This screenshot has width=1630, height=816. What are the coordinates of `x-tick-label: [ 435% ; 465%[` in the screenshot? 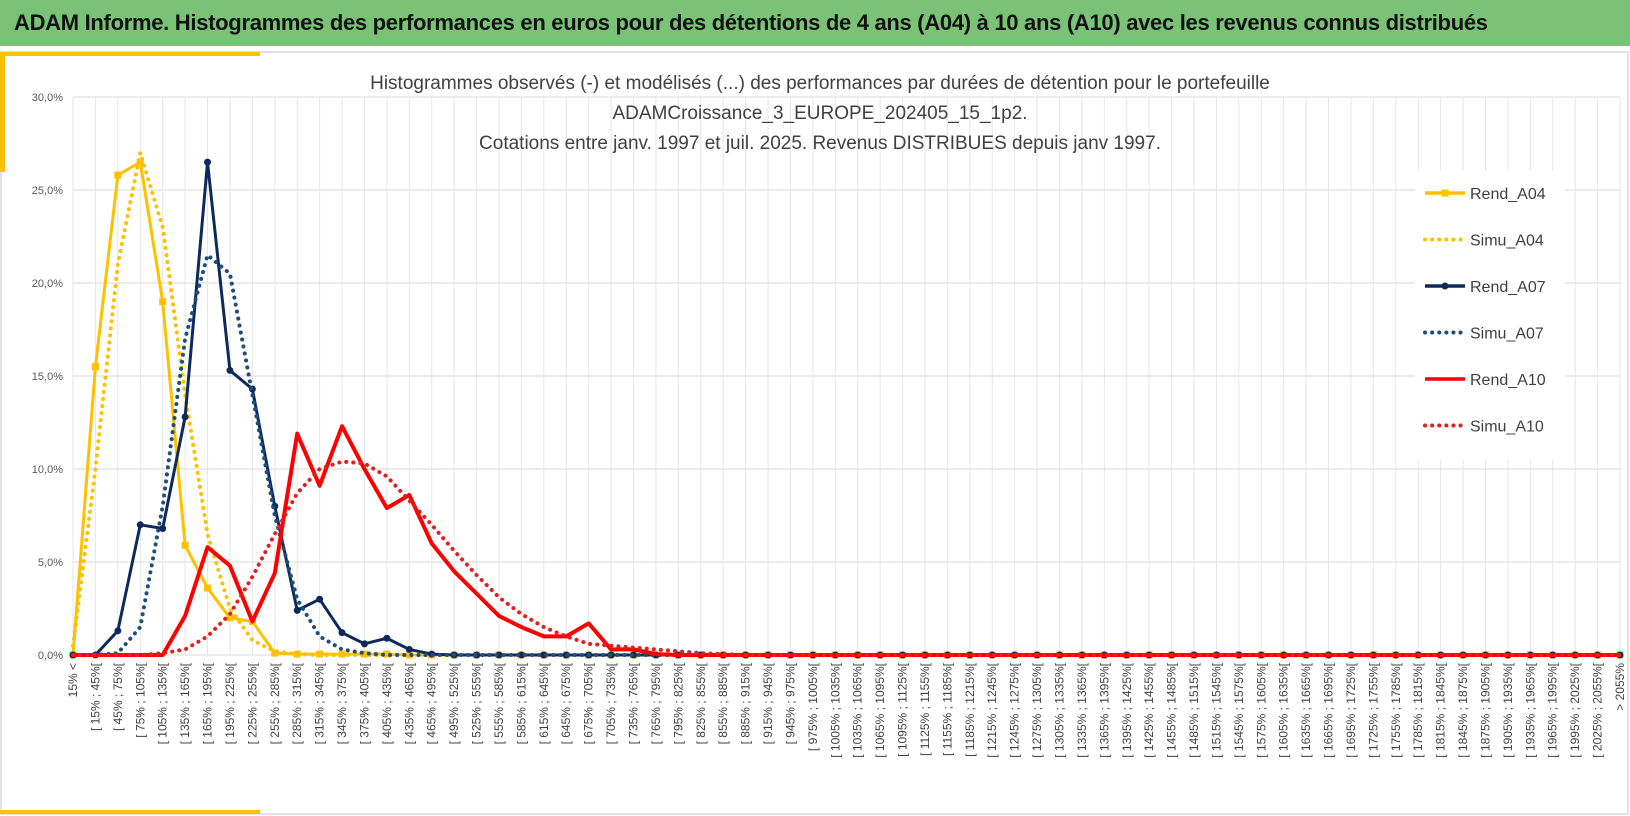 It's located at (409, 703).